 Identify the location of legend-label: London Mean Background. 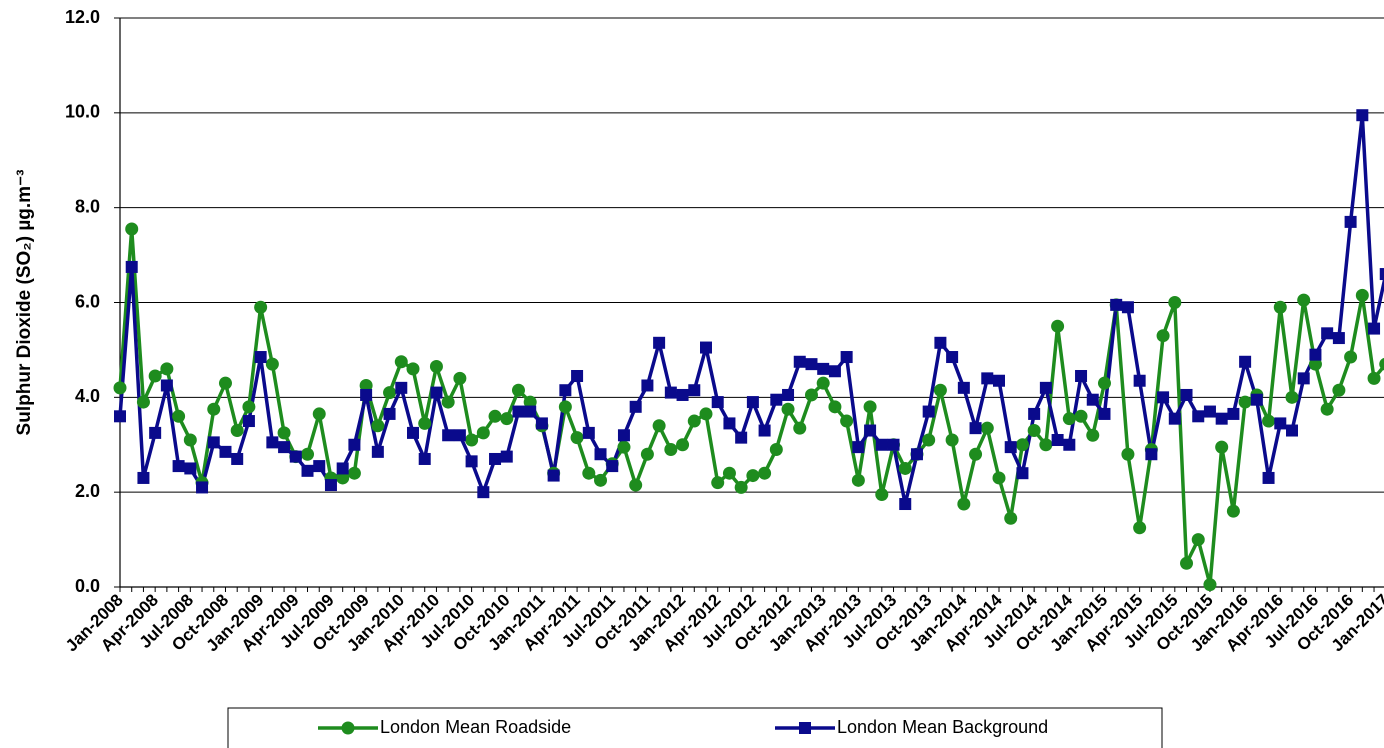
(942, 727).